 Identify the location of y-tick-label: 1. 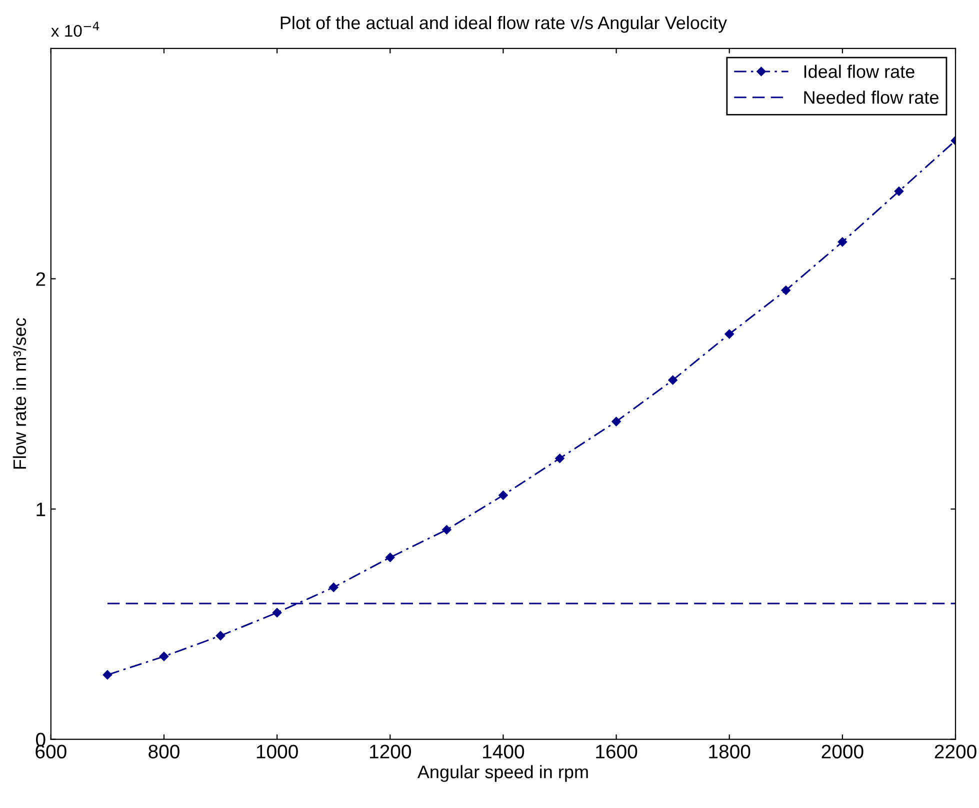
(41, 509).